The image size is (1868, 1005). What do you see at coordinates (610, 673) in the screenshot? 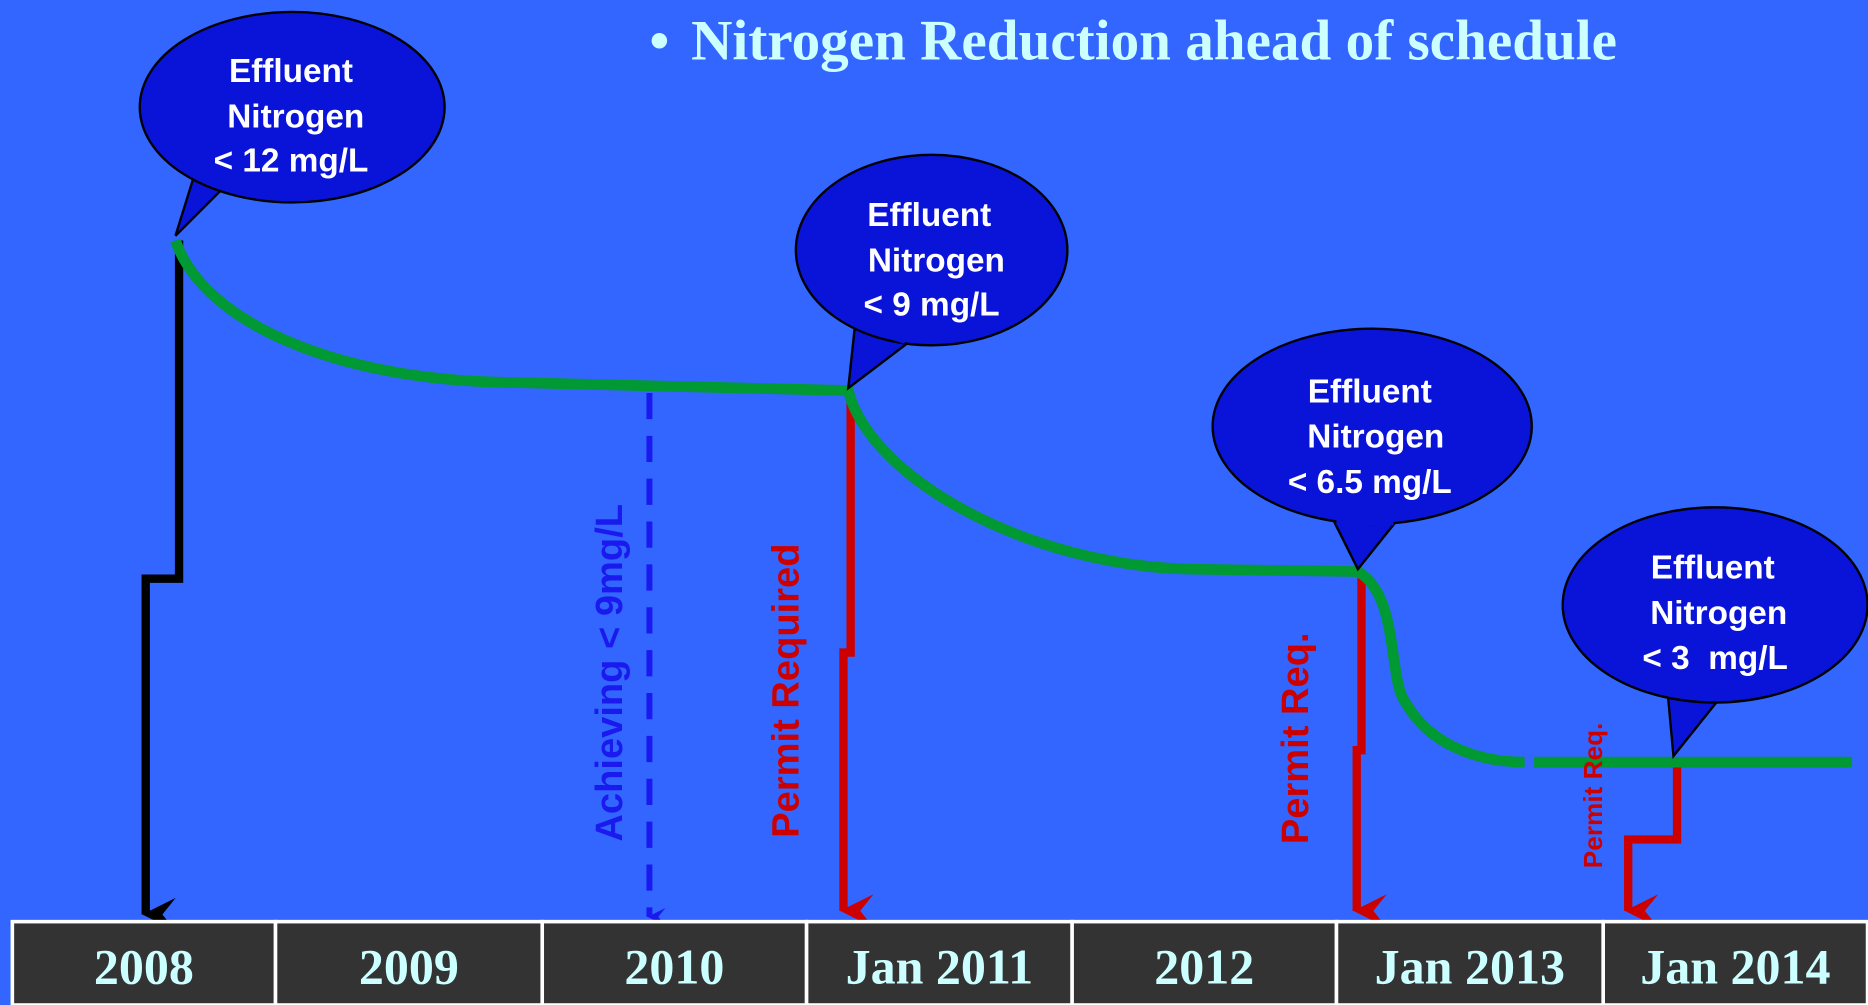
I see `marker-label: Achieving < 9mg/L` at bounding box center [610, 673].